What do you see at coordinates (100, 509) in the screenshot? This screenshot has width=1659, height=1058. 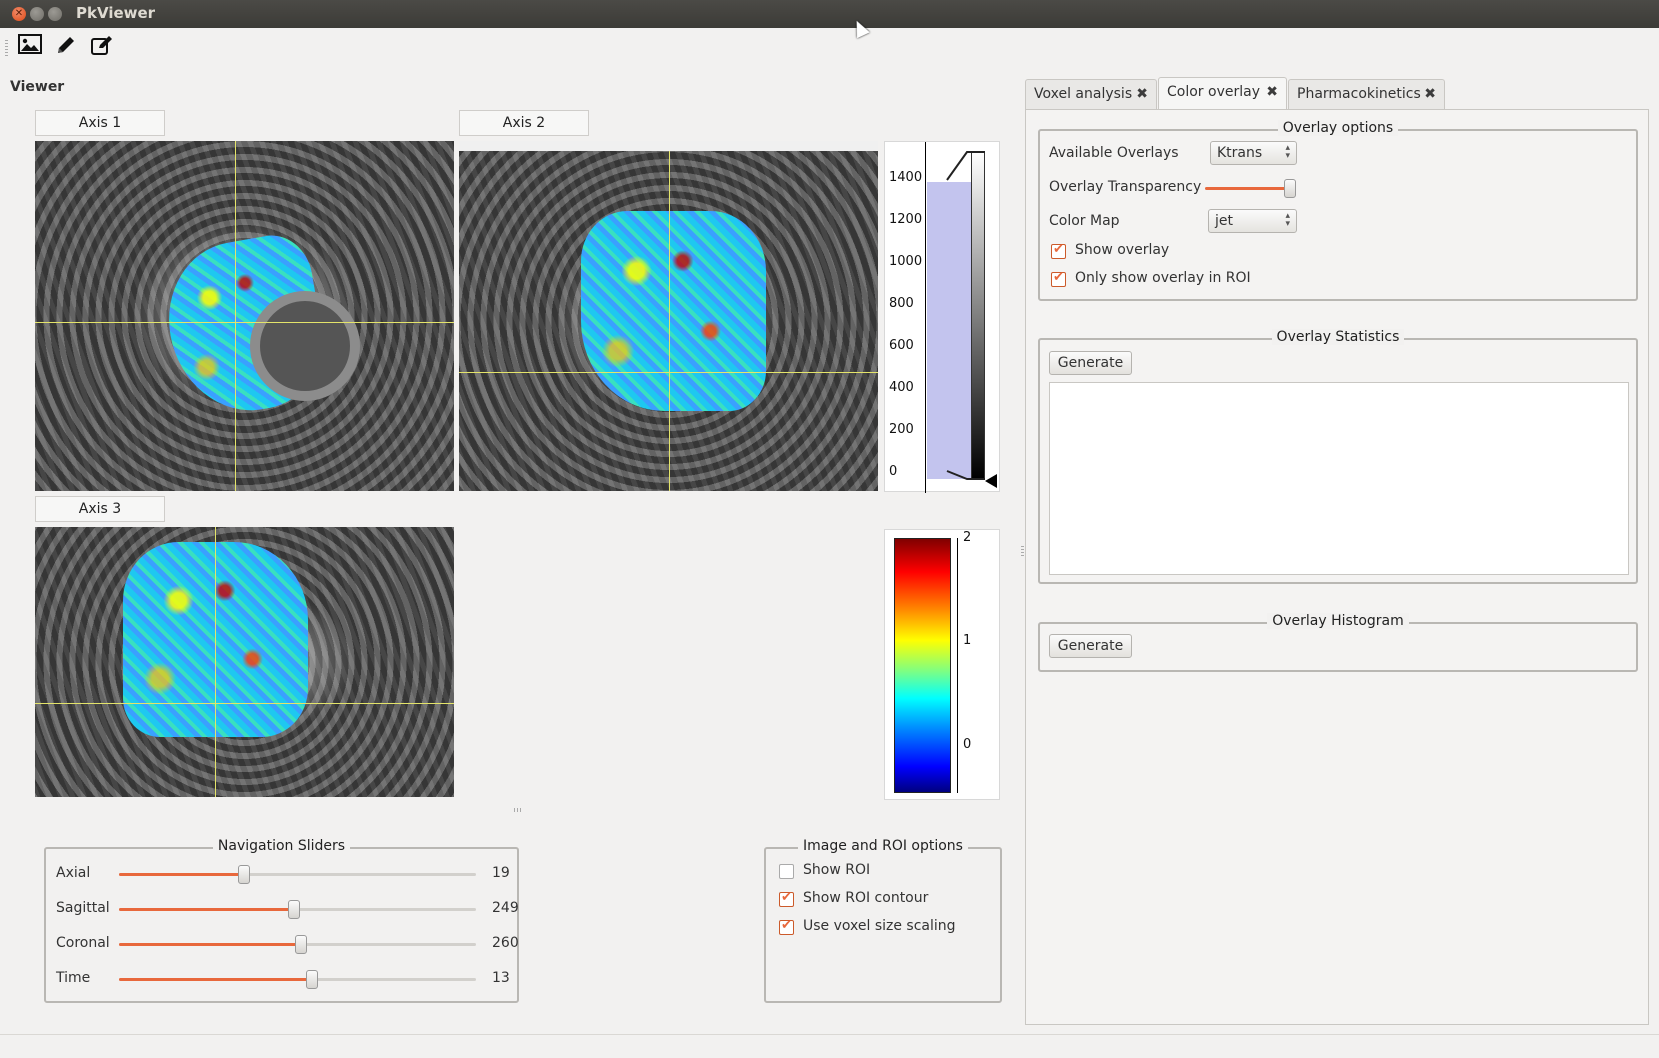 I see `axis-3-label: Axis 3` at bounding box center [100, 509].